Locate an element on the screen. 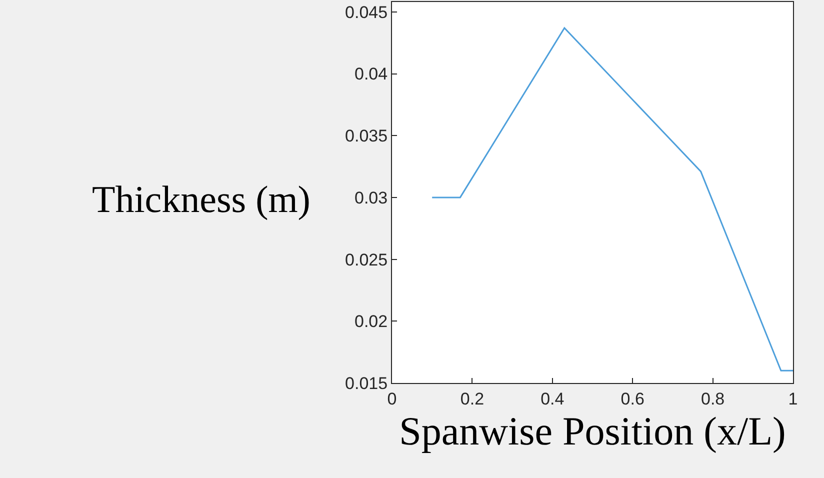 The height and width of the screenshot is (478, 824). y-tick-label: 0.04 is located at coordinates (371, 74).